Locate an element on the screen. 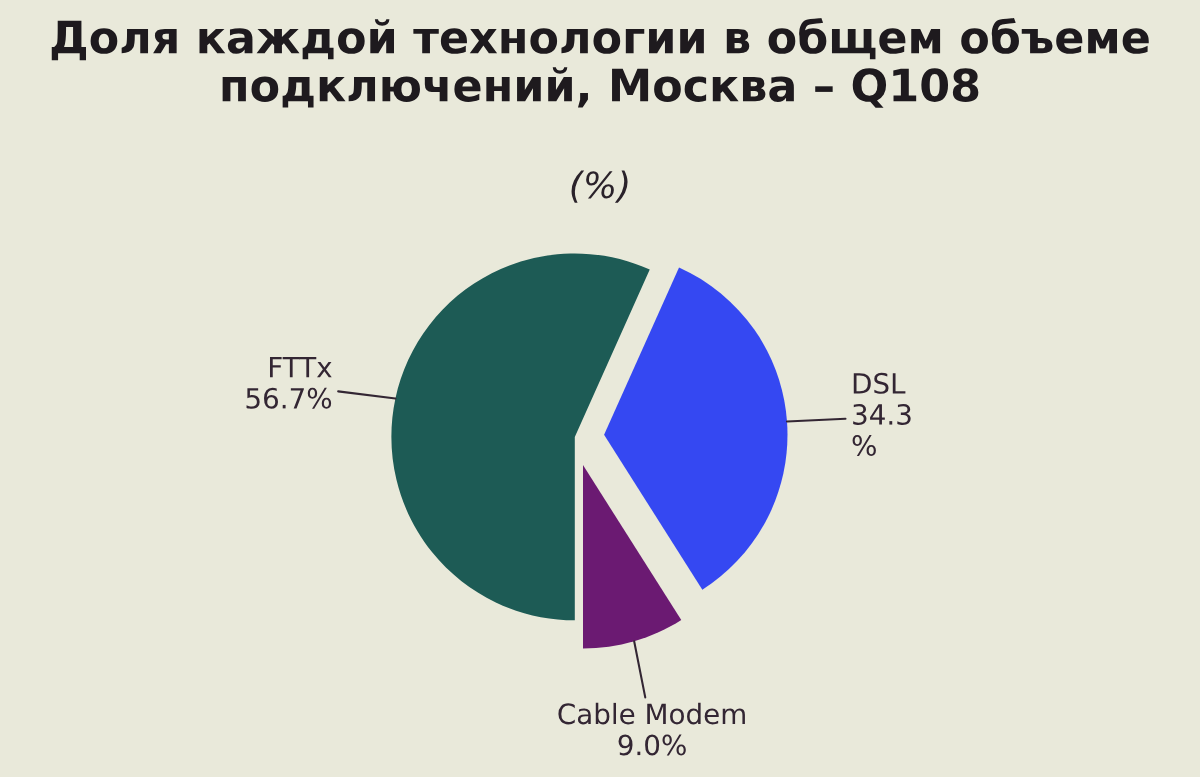 This screenshot has width=1200, height=777. slice-label: FTTx is located at coordinates (300, 367).